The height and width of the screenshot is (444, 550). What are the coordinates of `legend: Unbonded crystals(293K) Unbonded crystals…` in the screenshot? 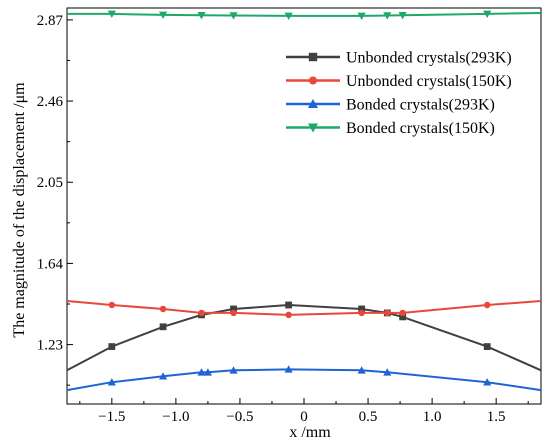 It's located at (399, 93).